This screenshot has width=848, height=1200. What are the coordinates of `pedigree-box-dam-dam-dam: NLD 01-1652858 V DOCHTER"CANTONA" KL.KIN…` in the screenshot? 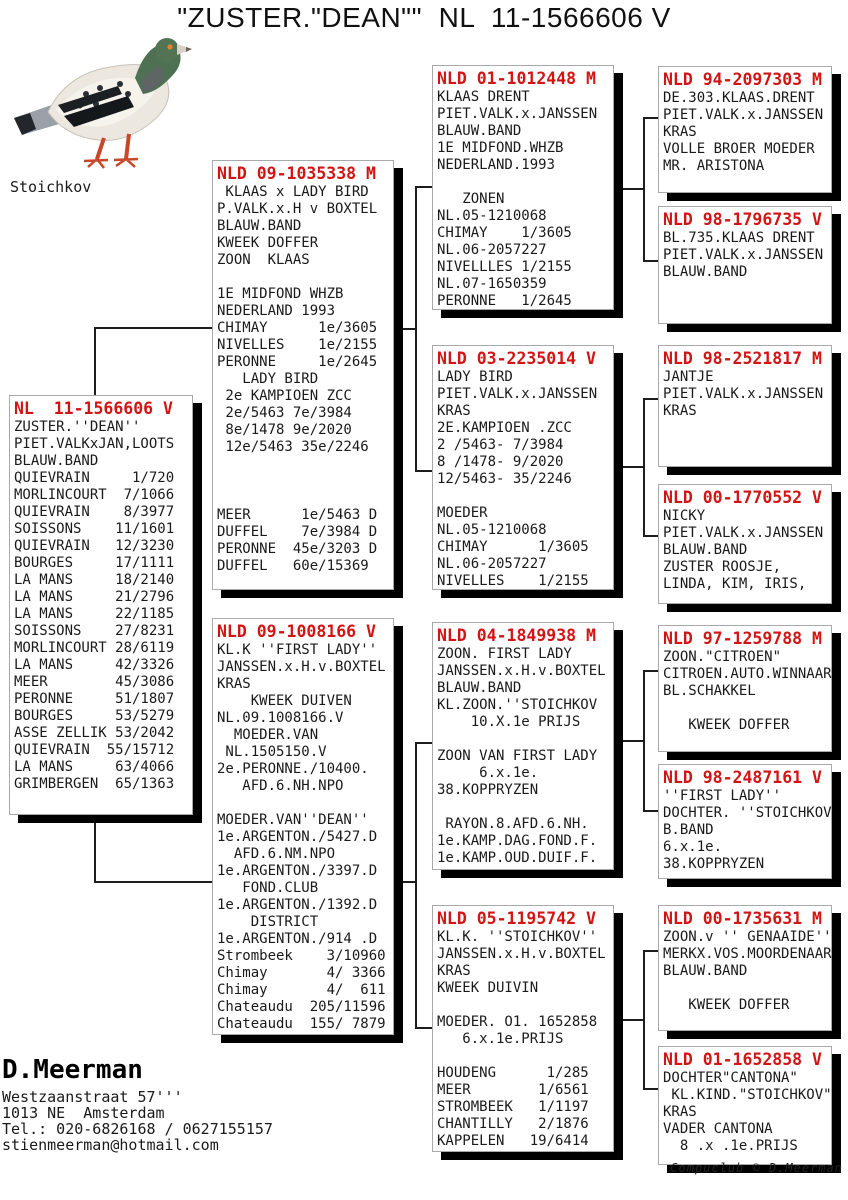 It's located at (745, 1105).